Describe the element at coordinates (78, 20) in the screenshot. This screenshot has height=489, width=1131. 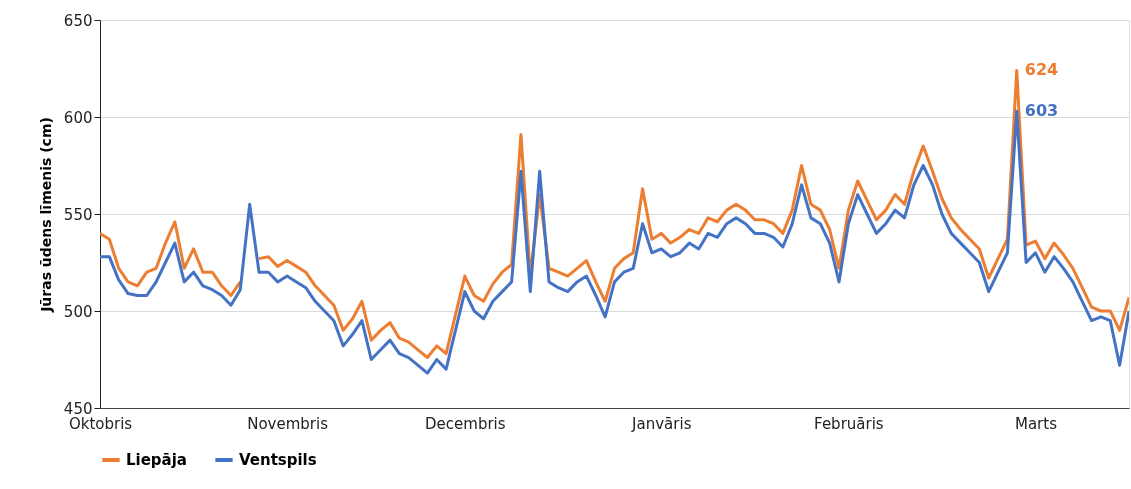
I see `y-tick-label: 650` at that location.